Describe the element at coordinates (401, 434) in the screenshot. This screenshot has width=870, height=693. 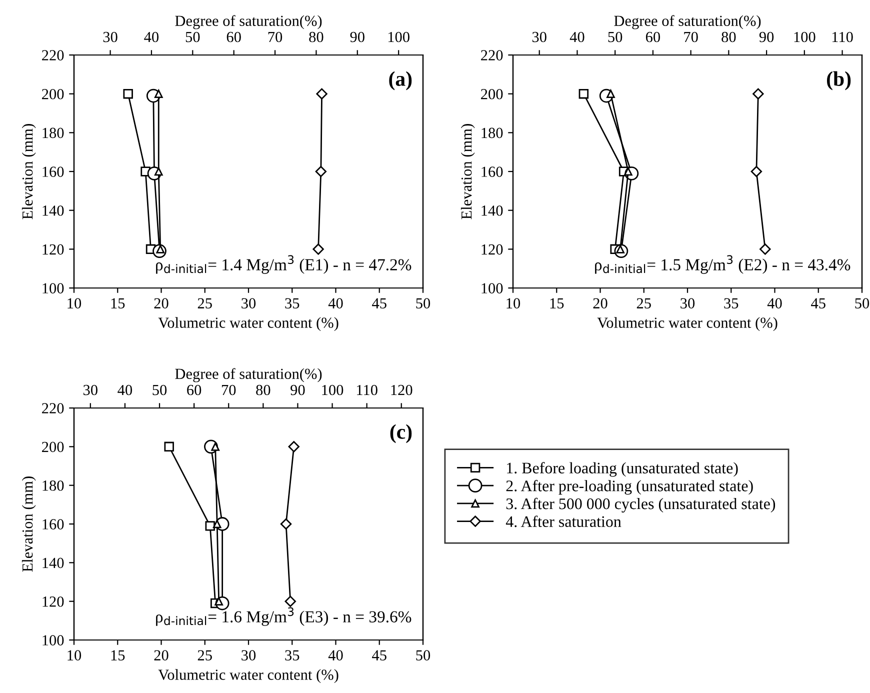
I see `annotation: (c)` at that location.